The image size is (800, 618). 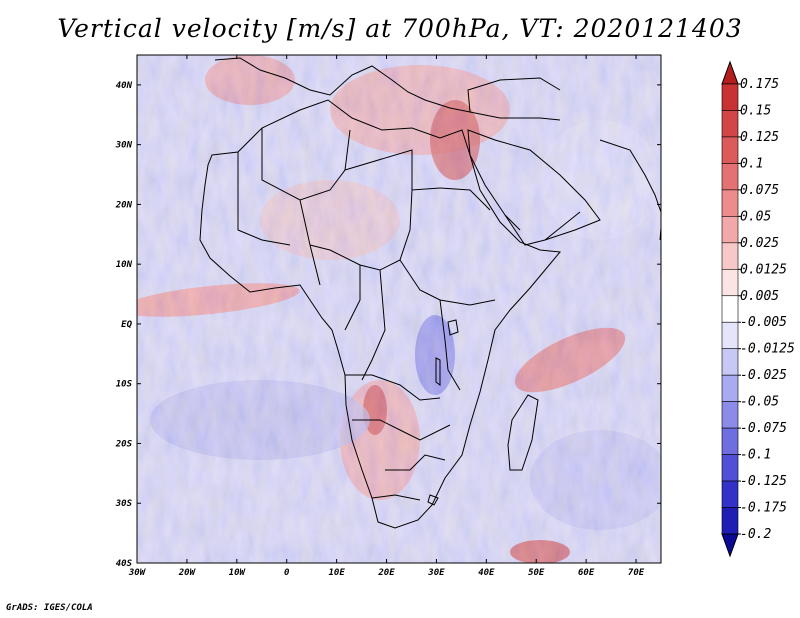 I want to click on colorbar-label: 0.175, so click(x=759, y=84).